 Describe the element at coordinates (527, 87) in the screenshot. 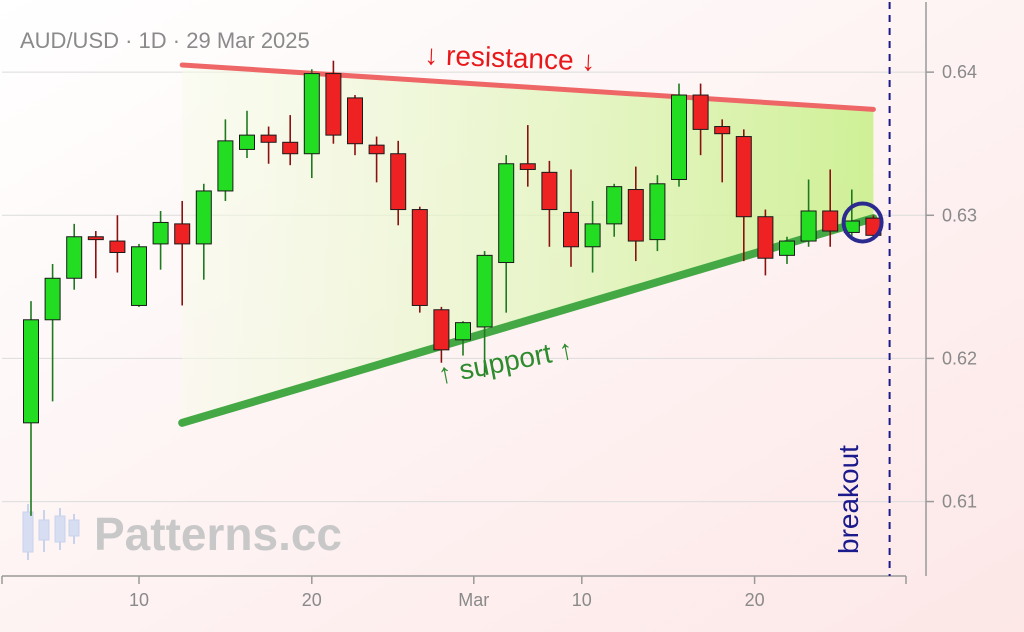

I see `resistance-line` at that location.